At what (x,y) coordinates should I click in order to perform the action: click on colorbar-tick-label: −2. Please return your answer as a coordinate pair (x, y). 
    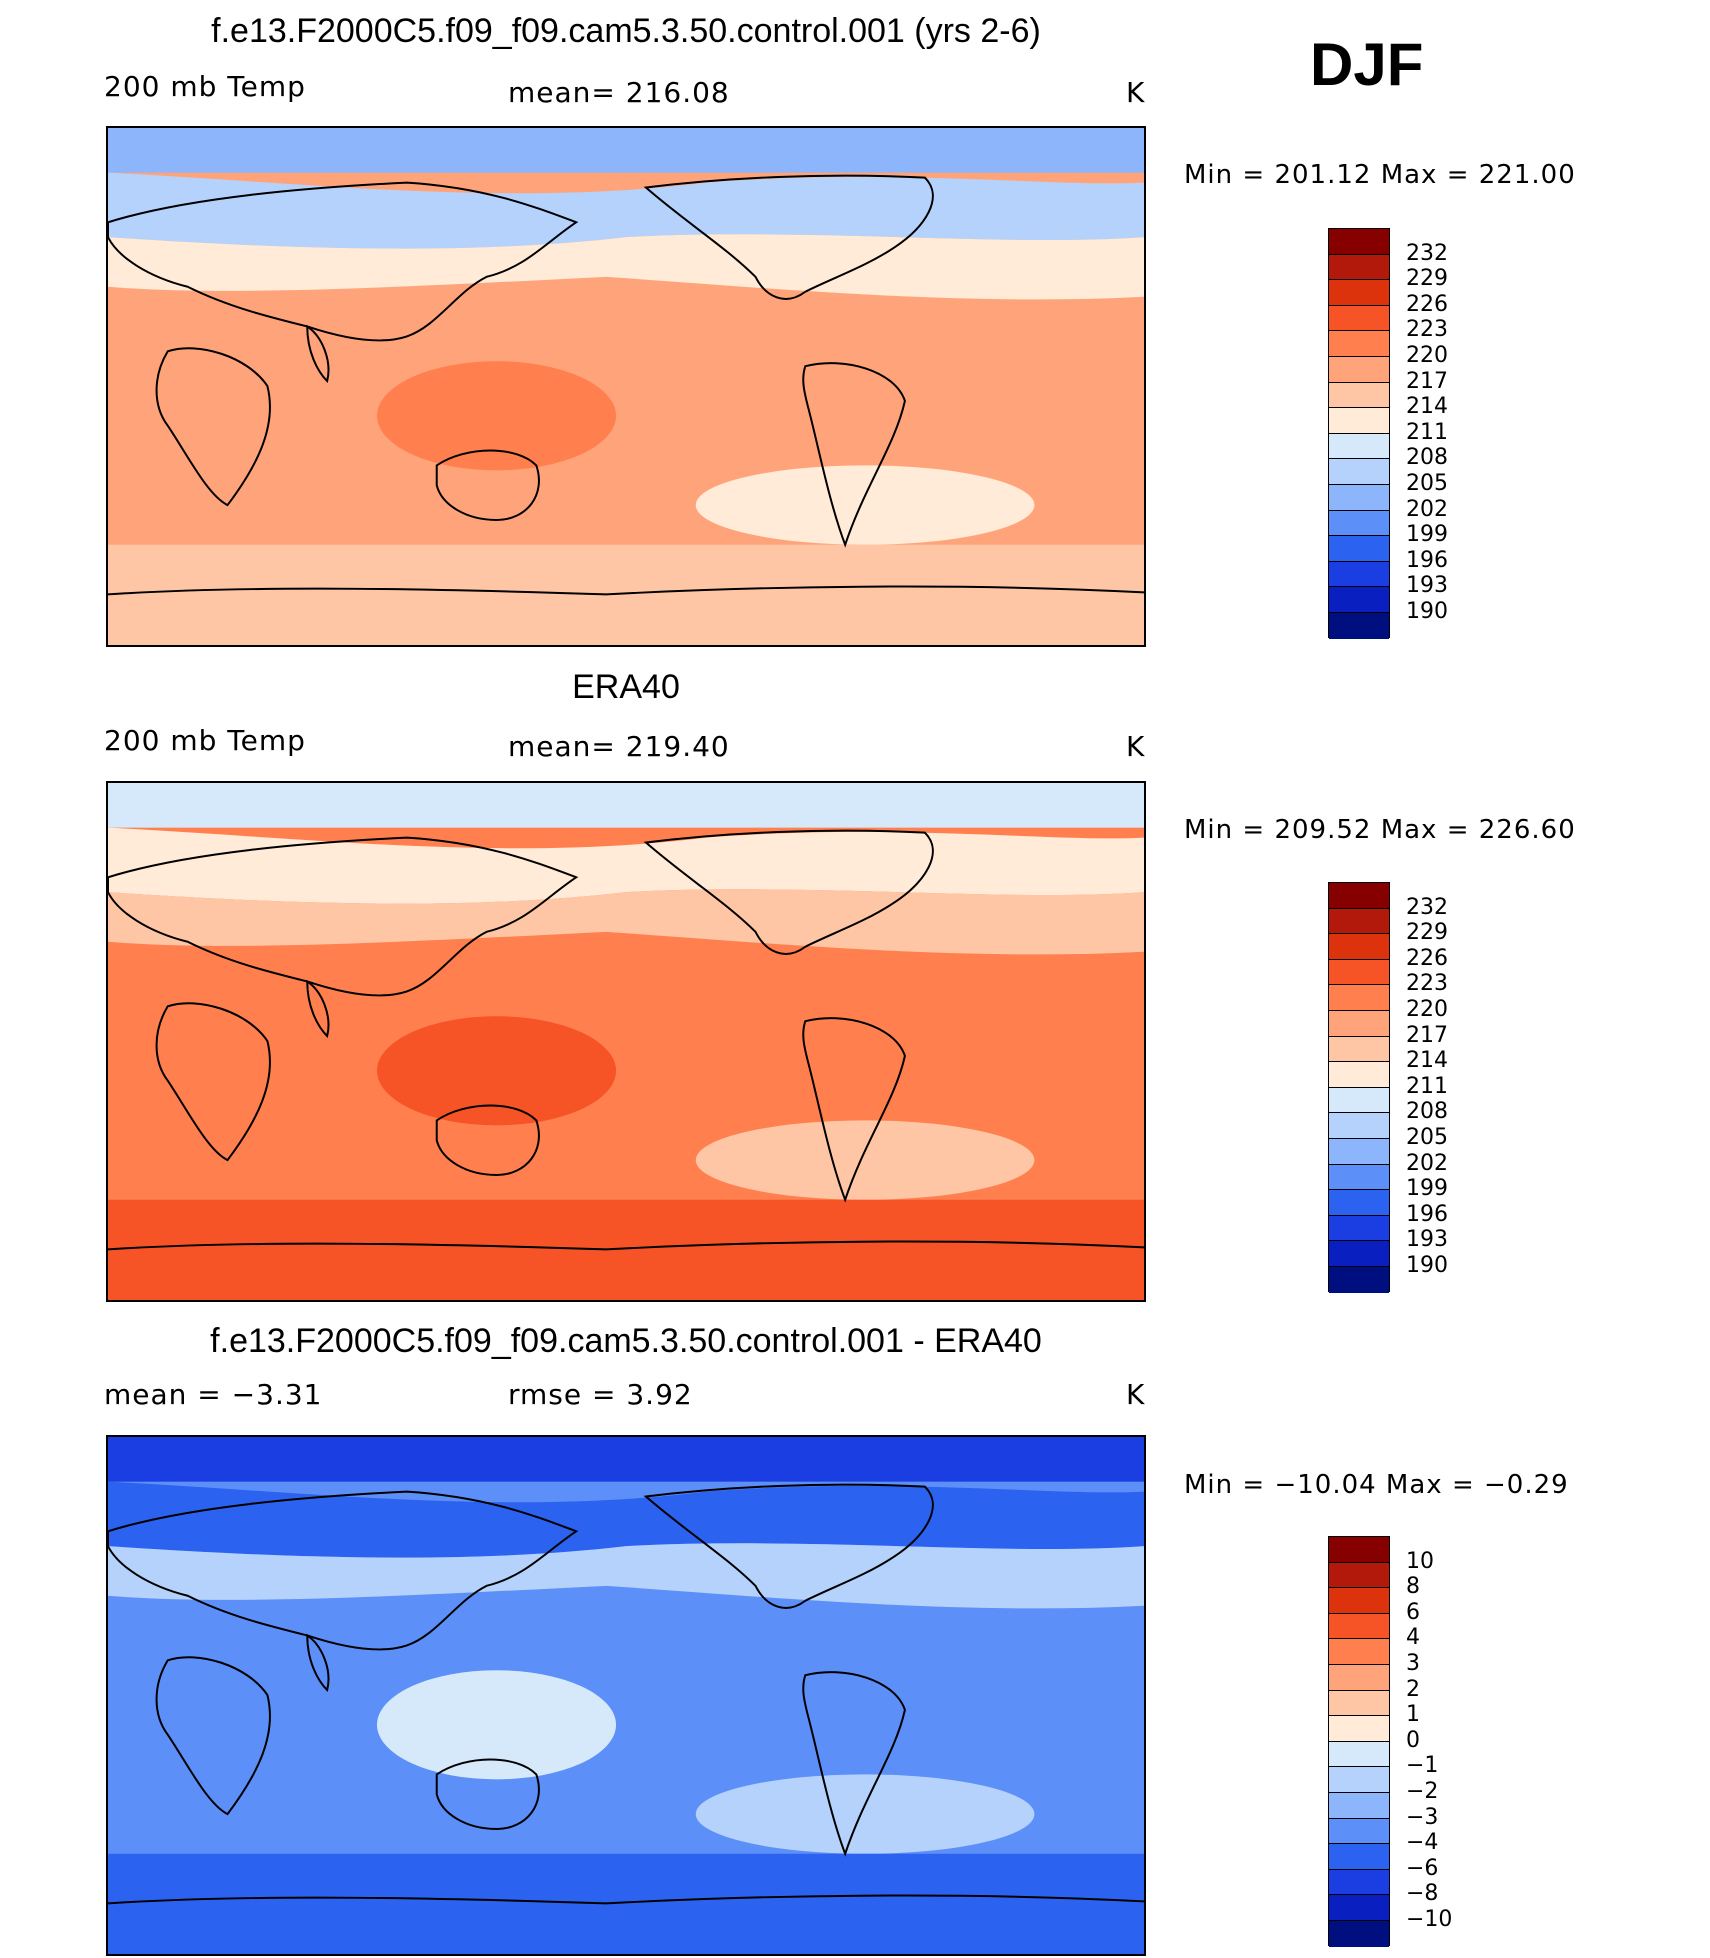
    Looking at the image, I should click on (1422, 1791).